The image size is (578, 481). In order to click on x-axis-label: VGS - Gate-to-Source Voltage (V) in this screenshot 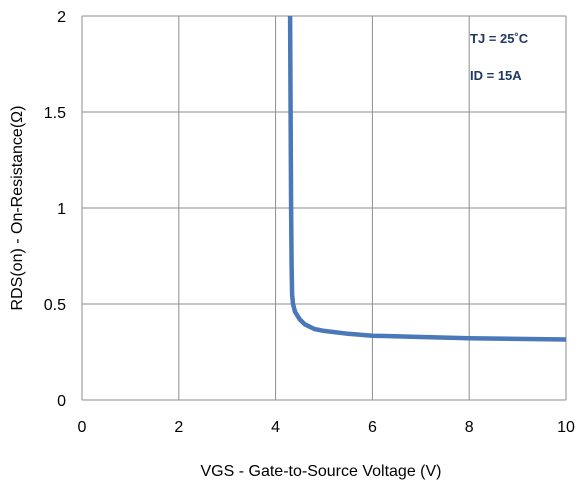, I will do `click(321, 471)`.